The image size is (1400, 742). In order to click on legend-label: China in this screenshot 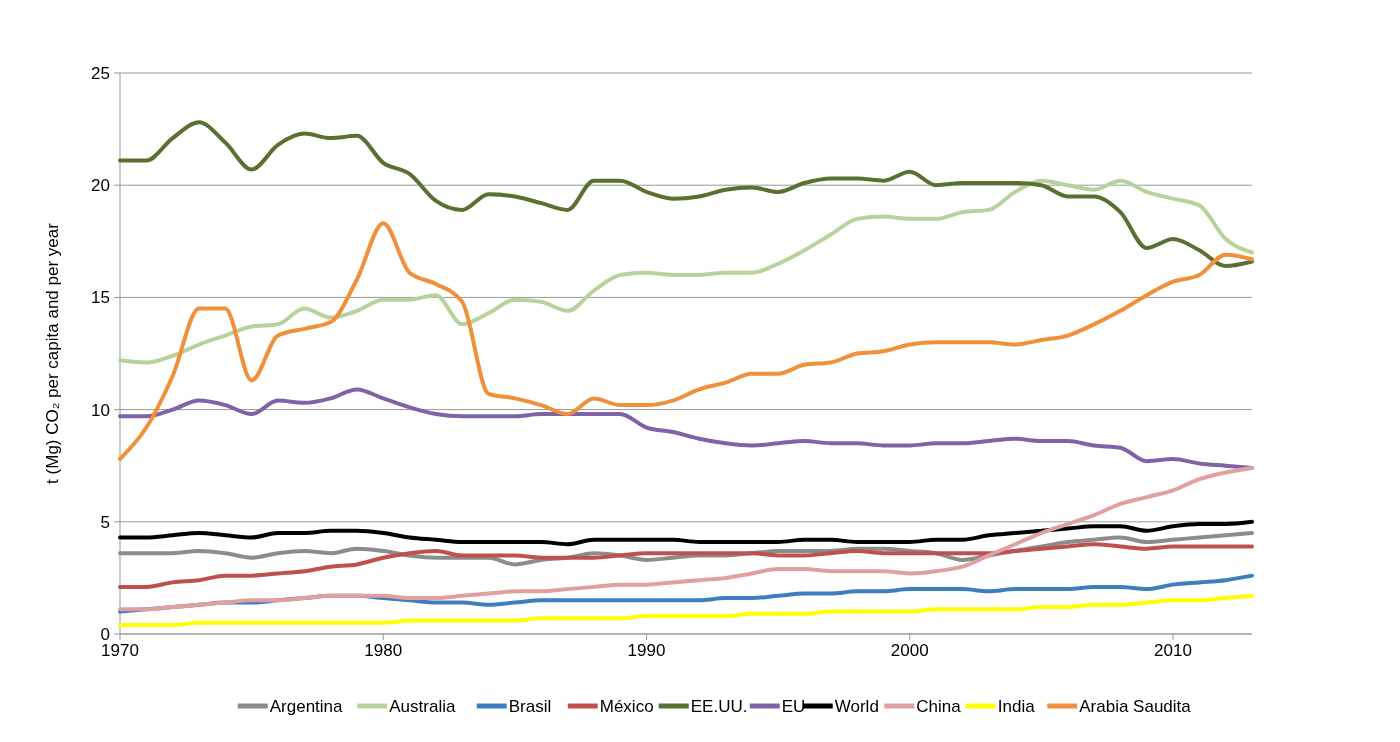, I will do `click(939, 706)`.